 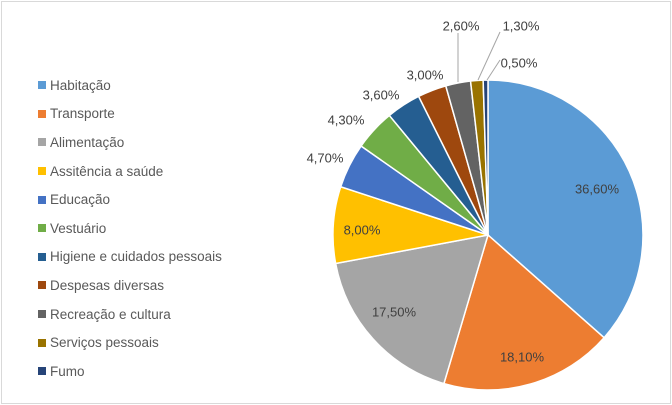 What do you see at coordinates (82, 114) in the screenshot?
I see `legend-label: Transporte` at bounding box center [82, 114].